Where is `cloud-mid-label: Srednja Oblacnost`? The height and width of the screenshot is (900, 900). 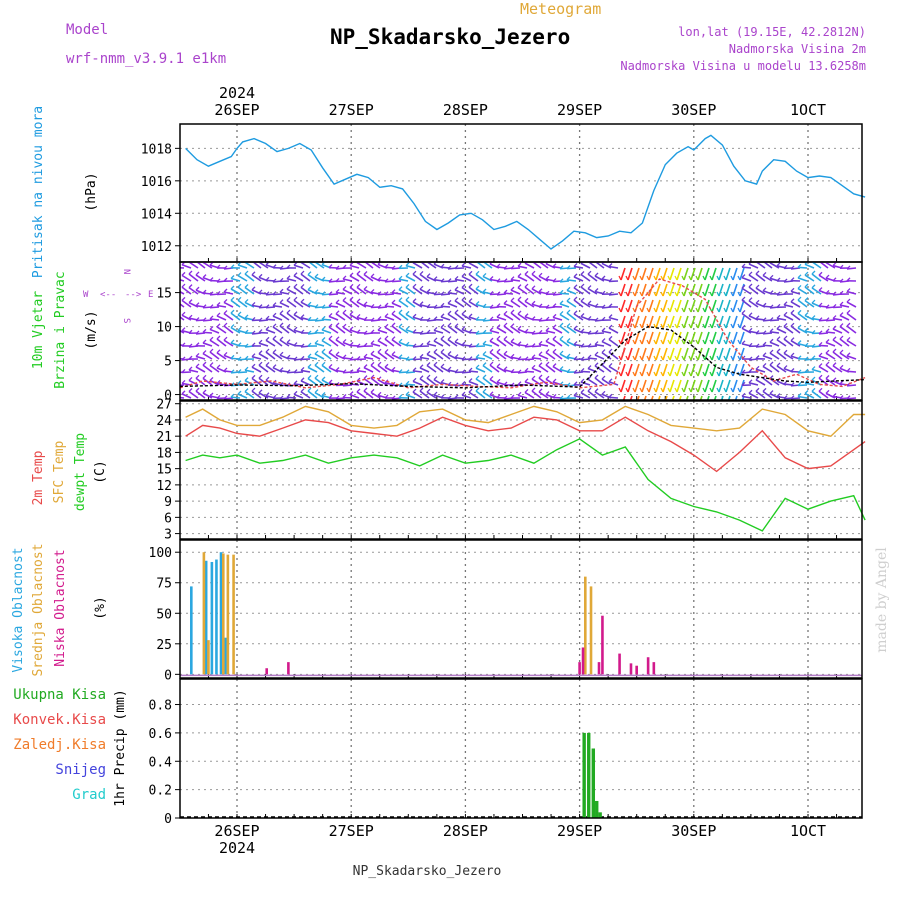
cloud-mid-label: Srednja Oblacnost is located at coordinates (38, 609).